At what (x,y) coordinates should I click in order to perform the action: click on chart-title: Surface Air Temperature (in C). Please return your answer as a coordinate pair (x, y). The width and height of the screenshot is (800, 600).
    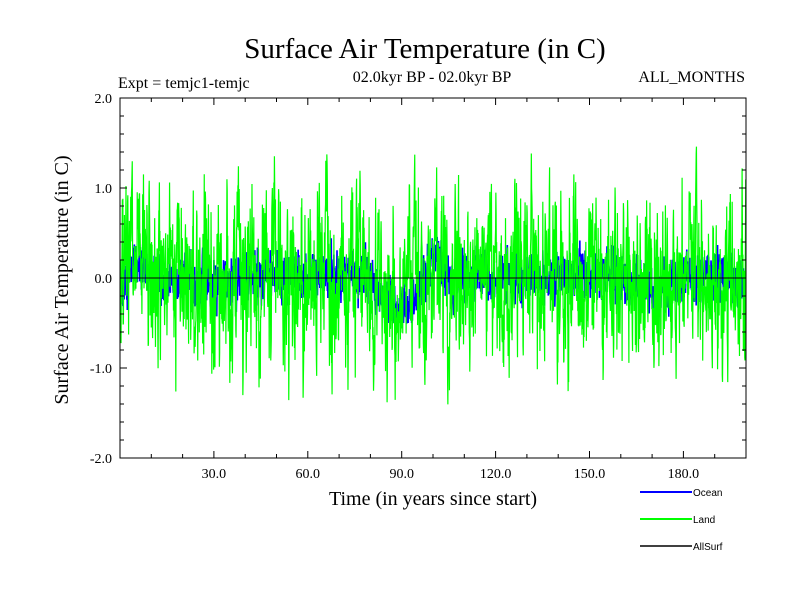
    Looking at the image, I should click on (424, 49).